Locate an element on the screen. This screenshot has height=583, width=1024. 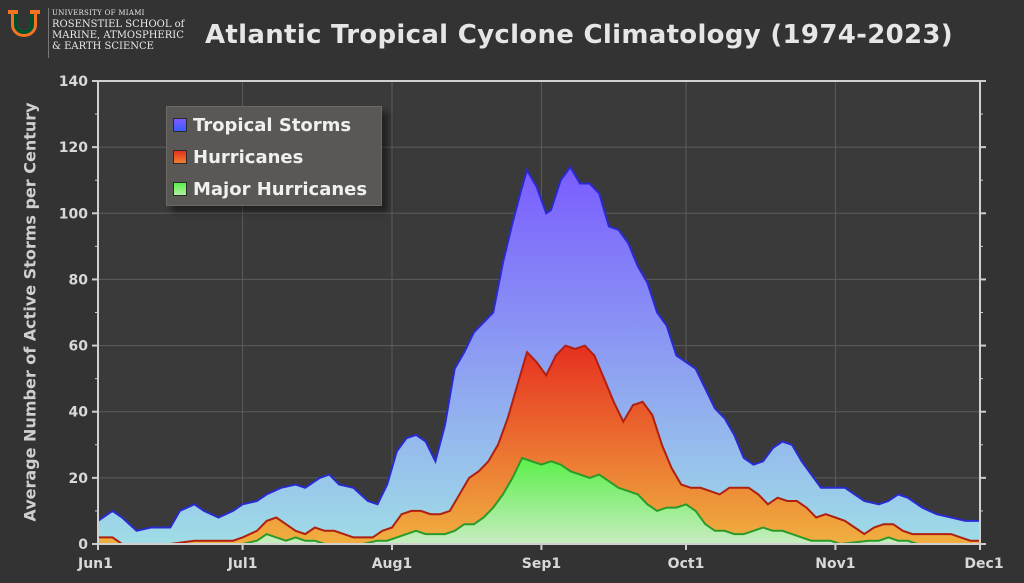
legend-label-major-hurricanes: Major Hurricanes is located at coordinates (280, 189).